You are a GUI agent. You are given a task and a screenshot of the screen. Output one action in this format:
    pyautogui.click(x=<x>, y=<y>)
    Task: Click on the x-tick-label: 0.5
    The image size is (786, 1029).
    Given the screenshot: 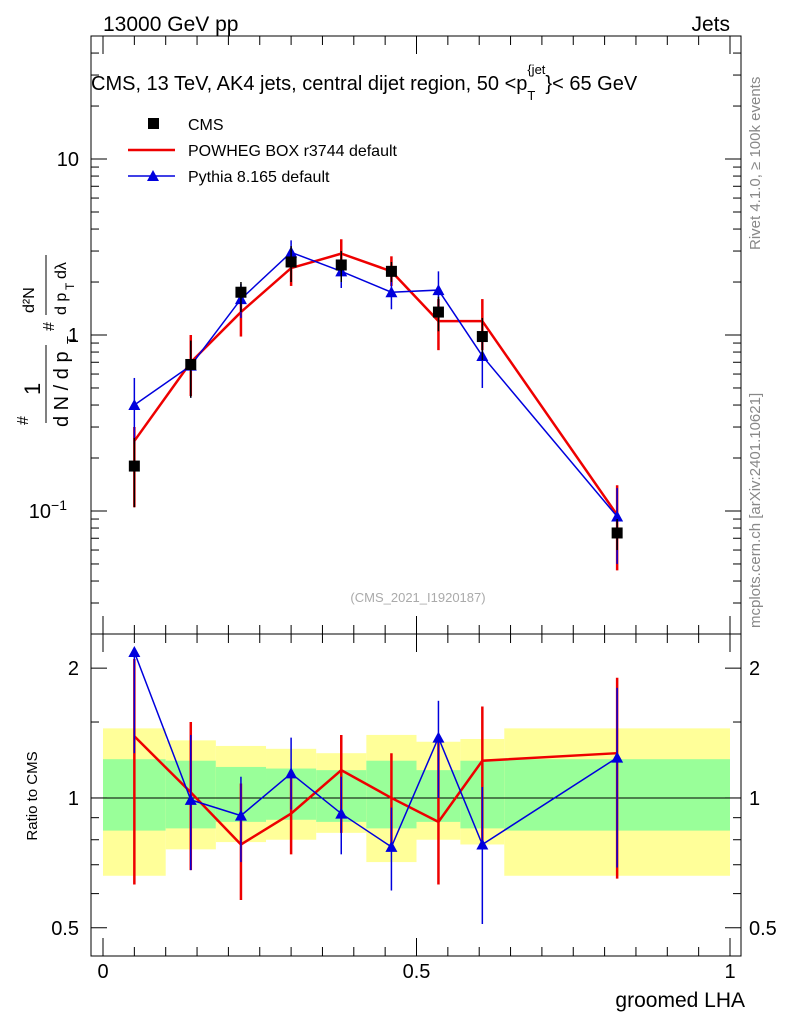 What is the action you would take?
    pyautogui.click(x=417, y=972)
    